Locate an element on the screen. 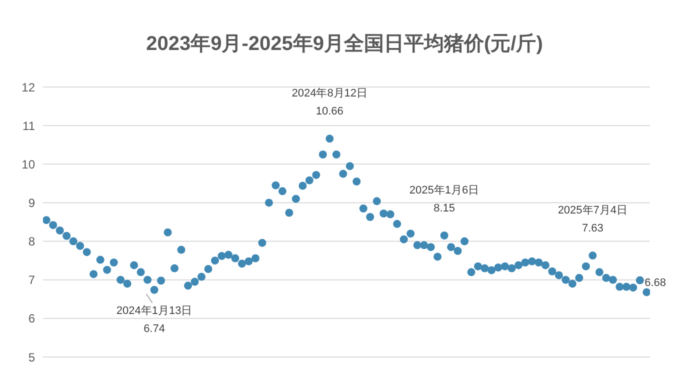  annotation: 6.68 is located at coordinates (655, 283).